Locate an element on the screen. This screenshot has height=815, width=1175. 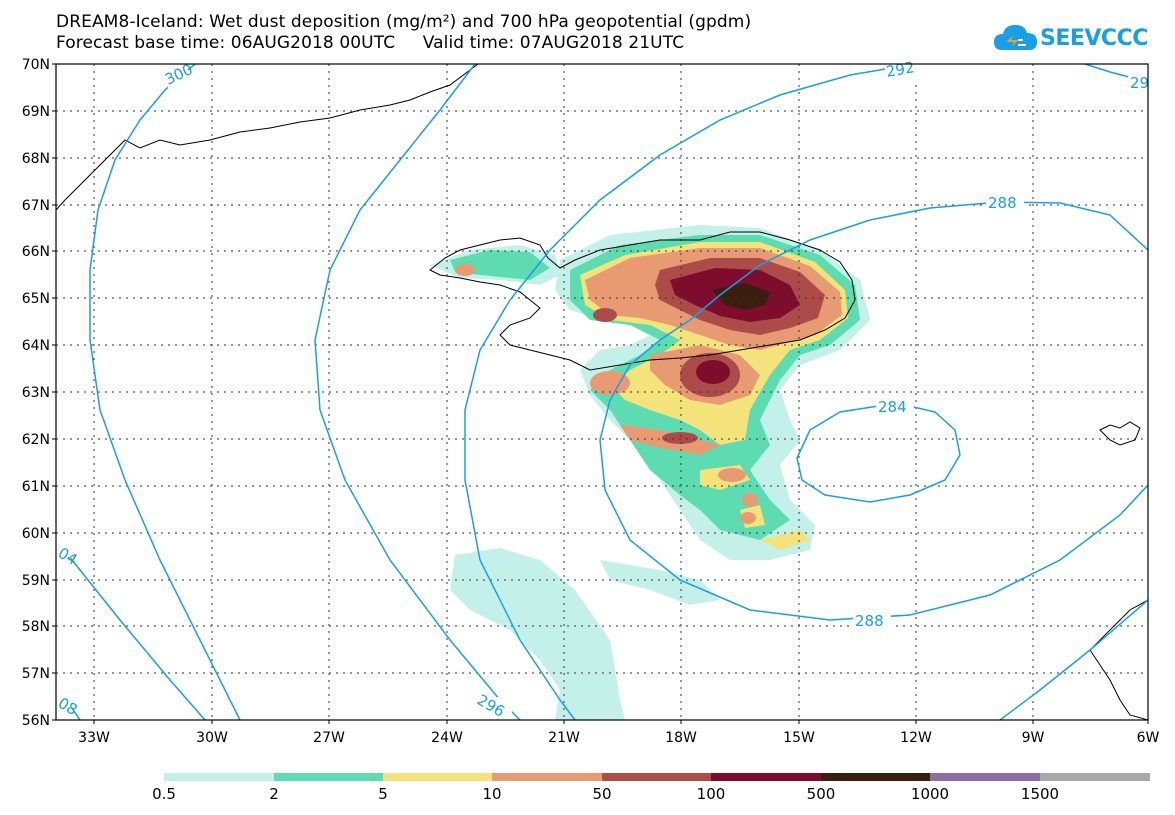
lat-label: 69N is located at coordinates (36, 112).